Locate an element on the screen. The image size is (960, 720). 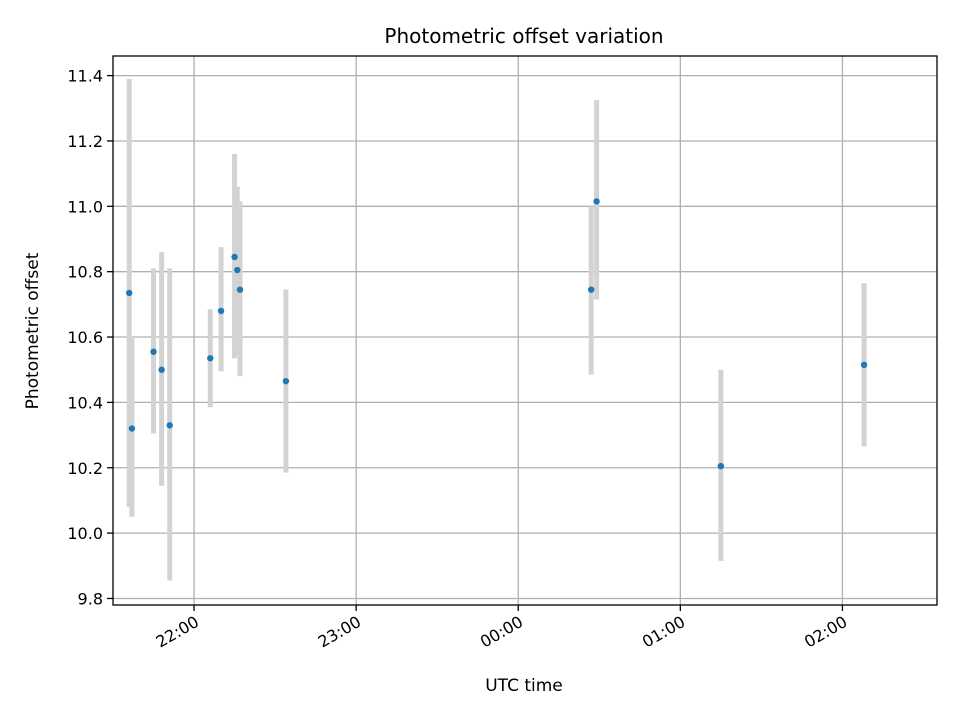
y-tick-label: 10.2 is located at coordinates (85, 468).